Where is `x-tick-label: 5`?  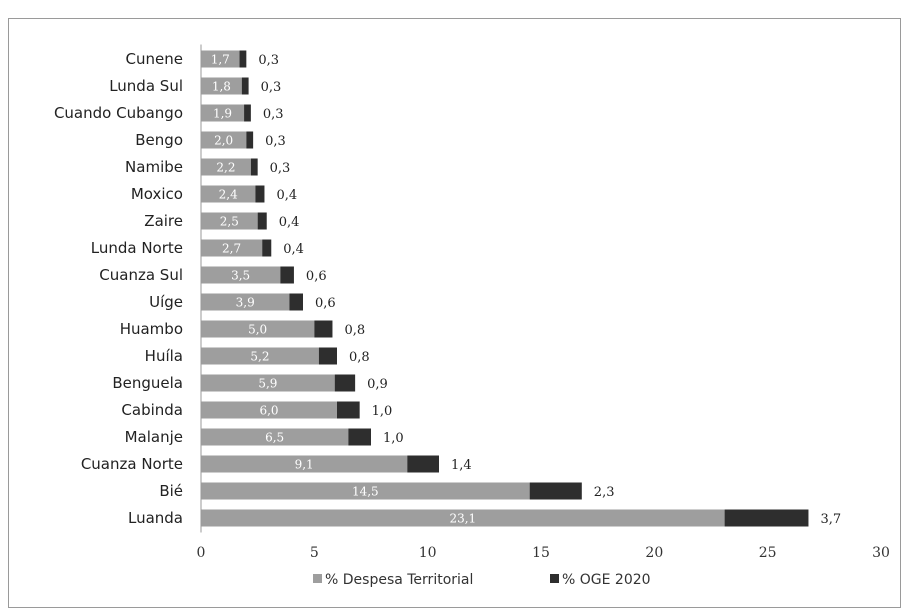 x-tick-label: 5 is located at coordinates (314, 553).